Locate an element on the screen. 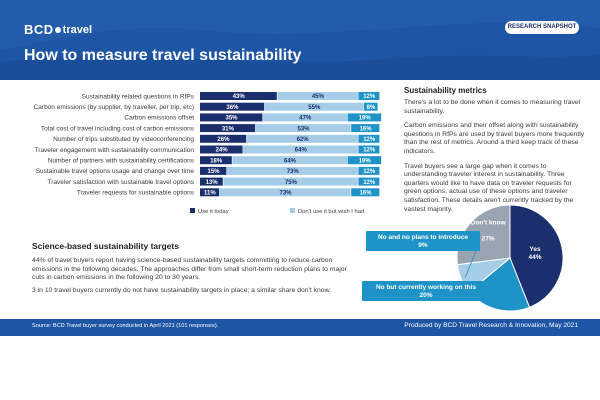 This screenshot has width=600, height=400. bar-value-label: 35% is located at coordinates (231, 119).